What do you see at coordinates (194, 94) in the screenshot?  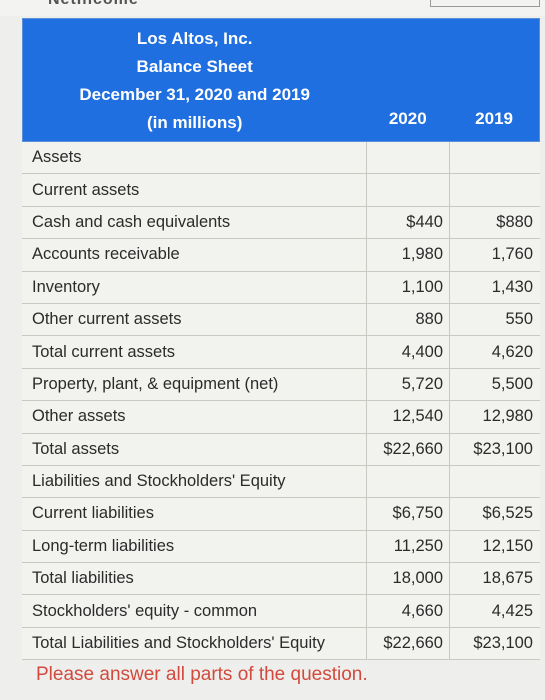 I see `statement-dates: December 31, 2020 and 2019` at bounding box center [194, 94].